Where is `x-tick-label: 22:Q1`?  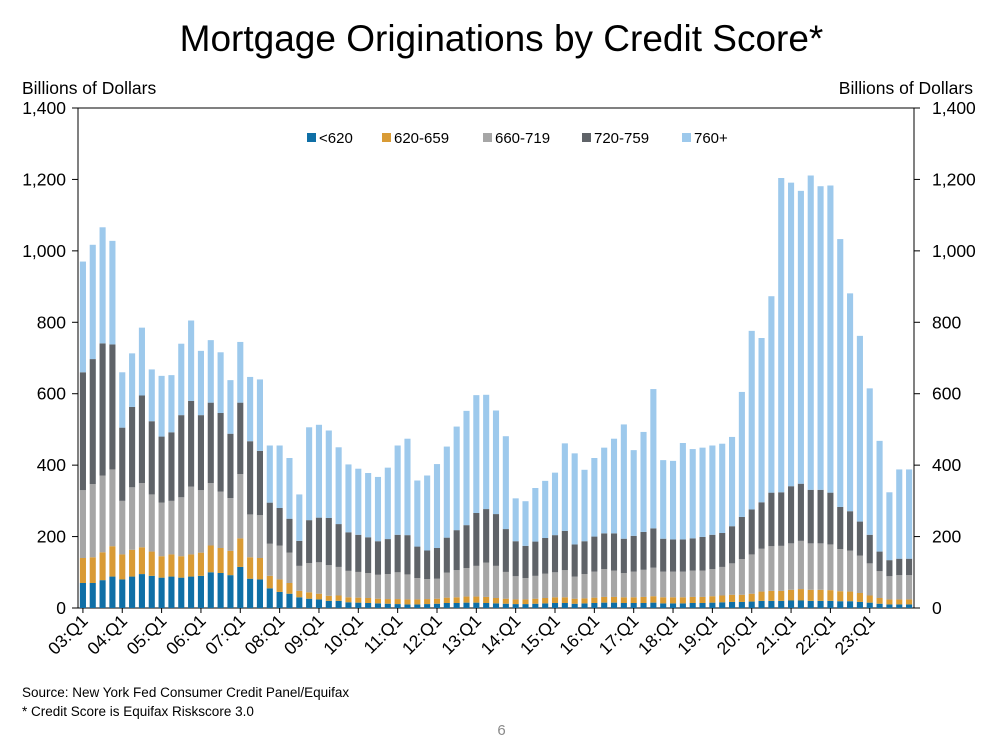
x-tick-label: 22:Q1 is located at coordinates (815, 635).